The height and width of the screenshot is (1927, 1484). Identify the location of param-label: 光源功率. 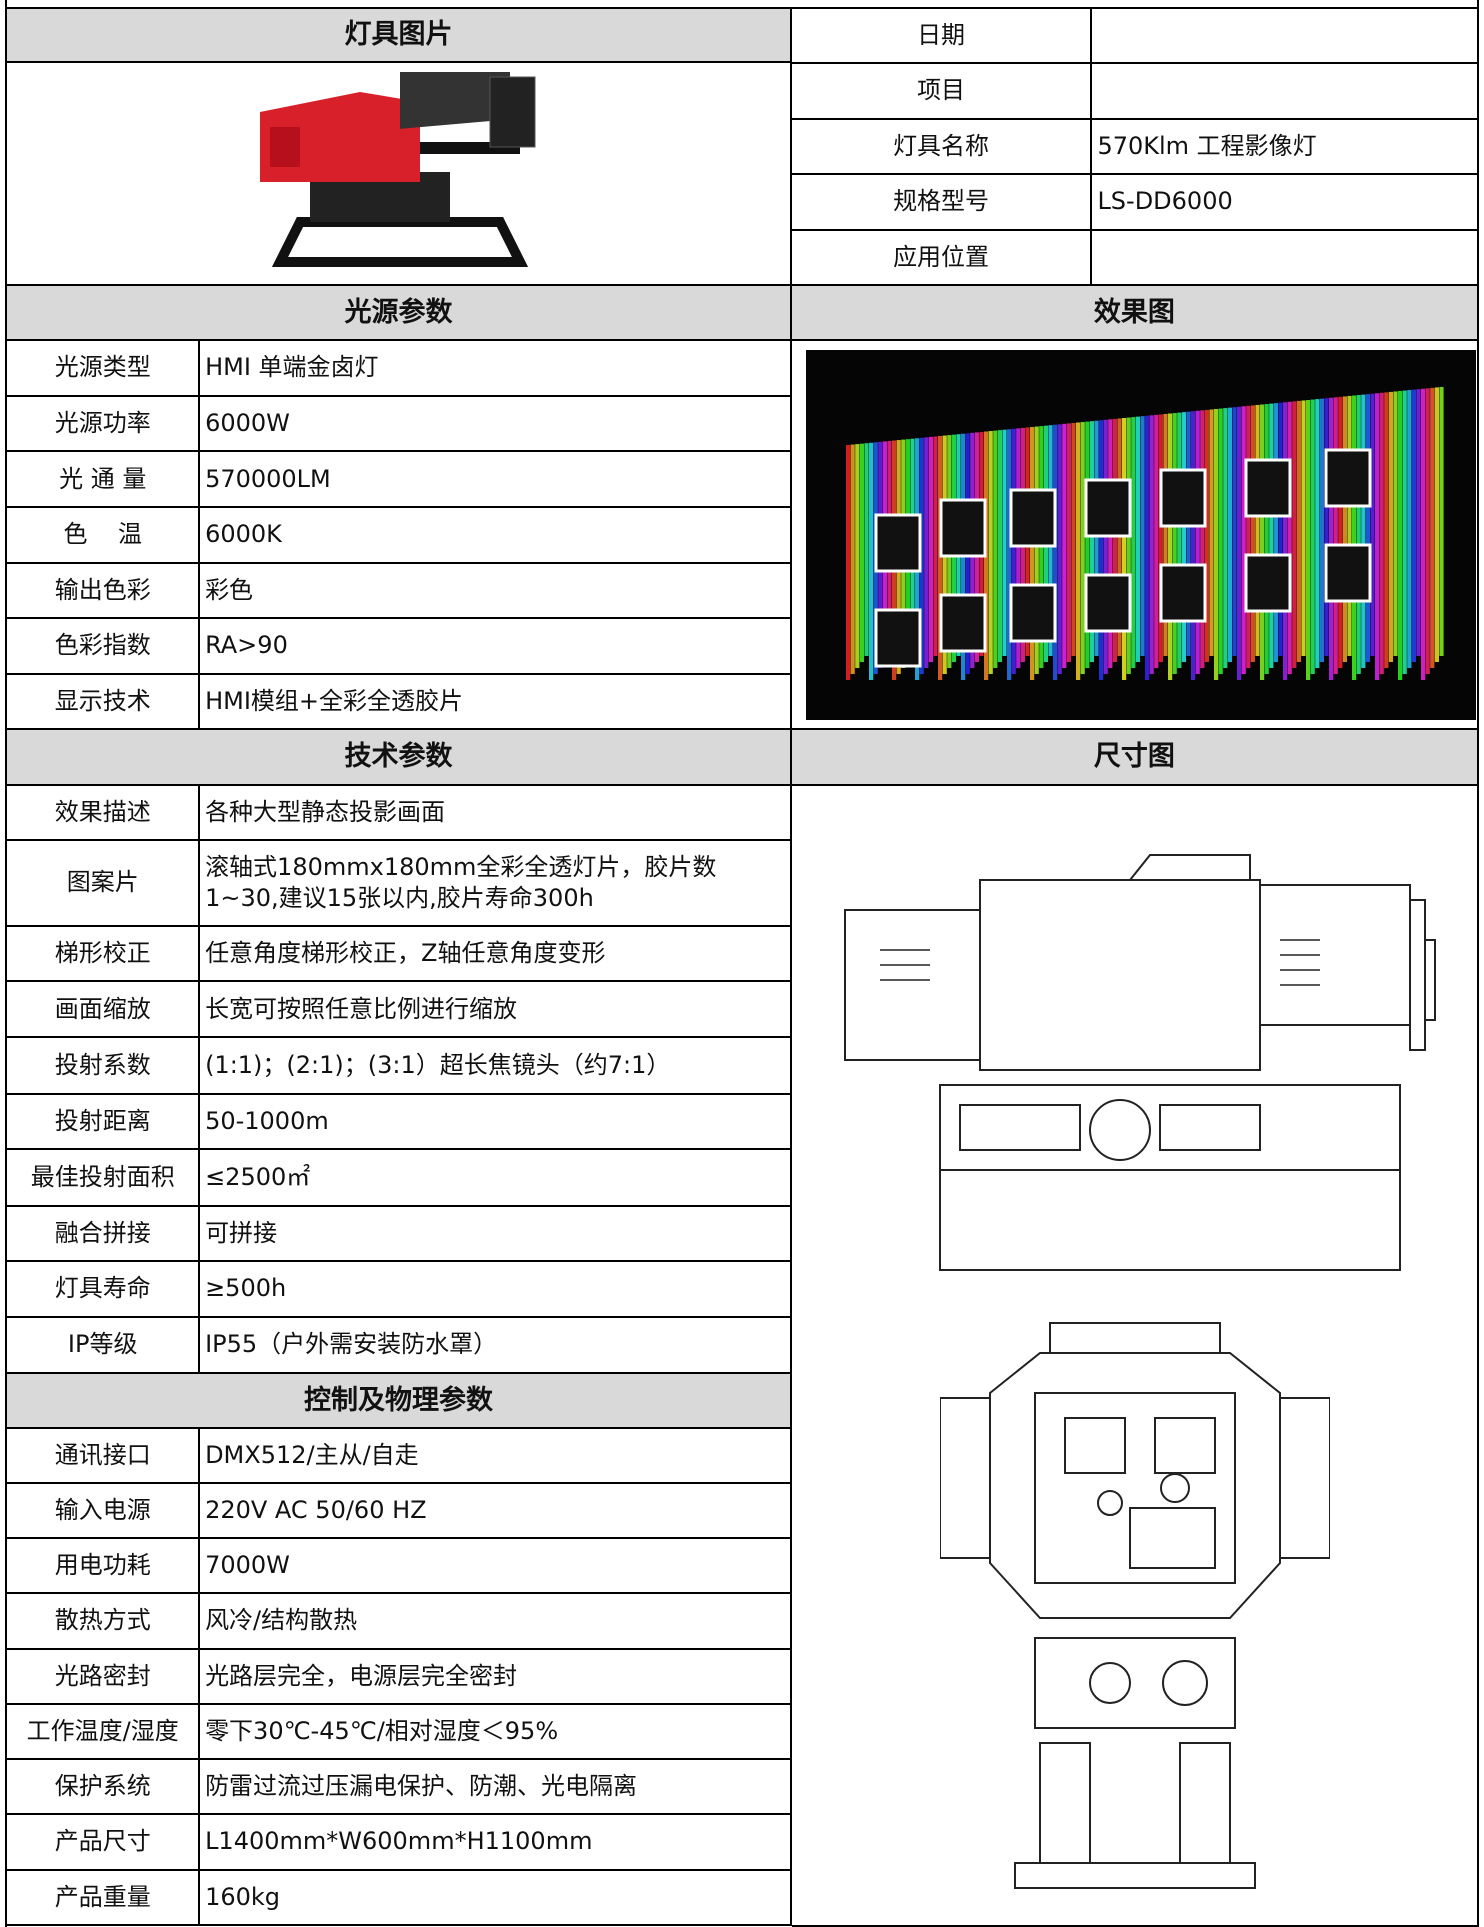
(104, 424).